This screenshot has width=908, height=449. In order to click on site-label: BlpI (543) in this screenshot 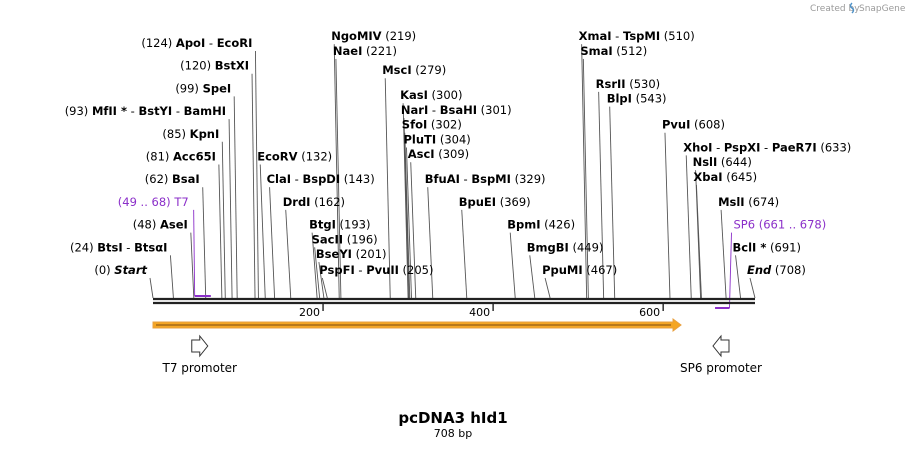, I will do `click(637, 99)`.